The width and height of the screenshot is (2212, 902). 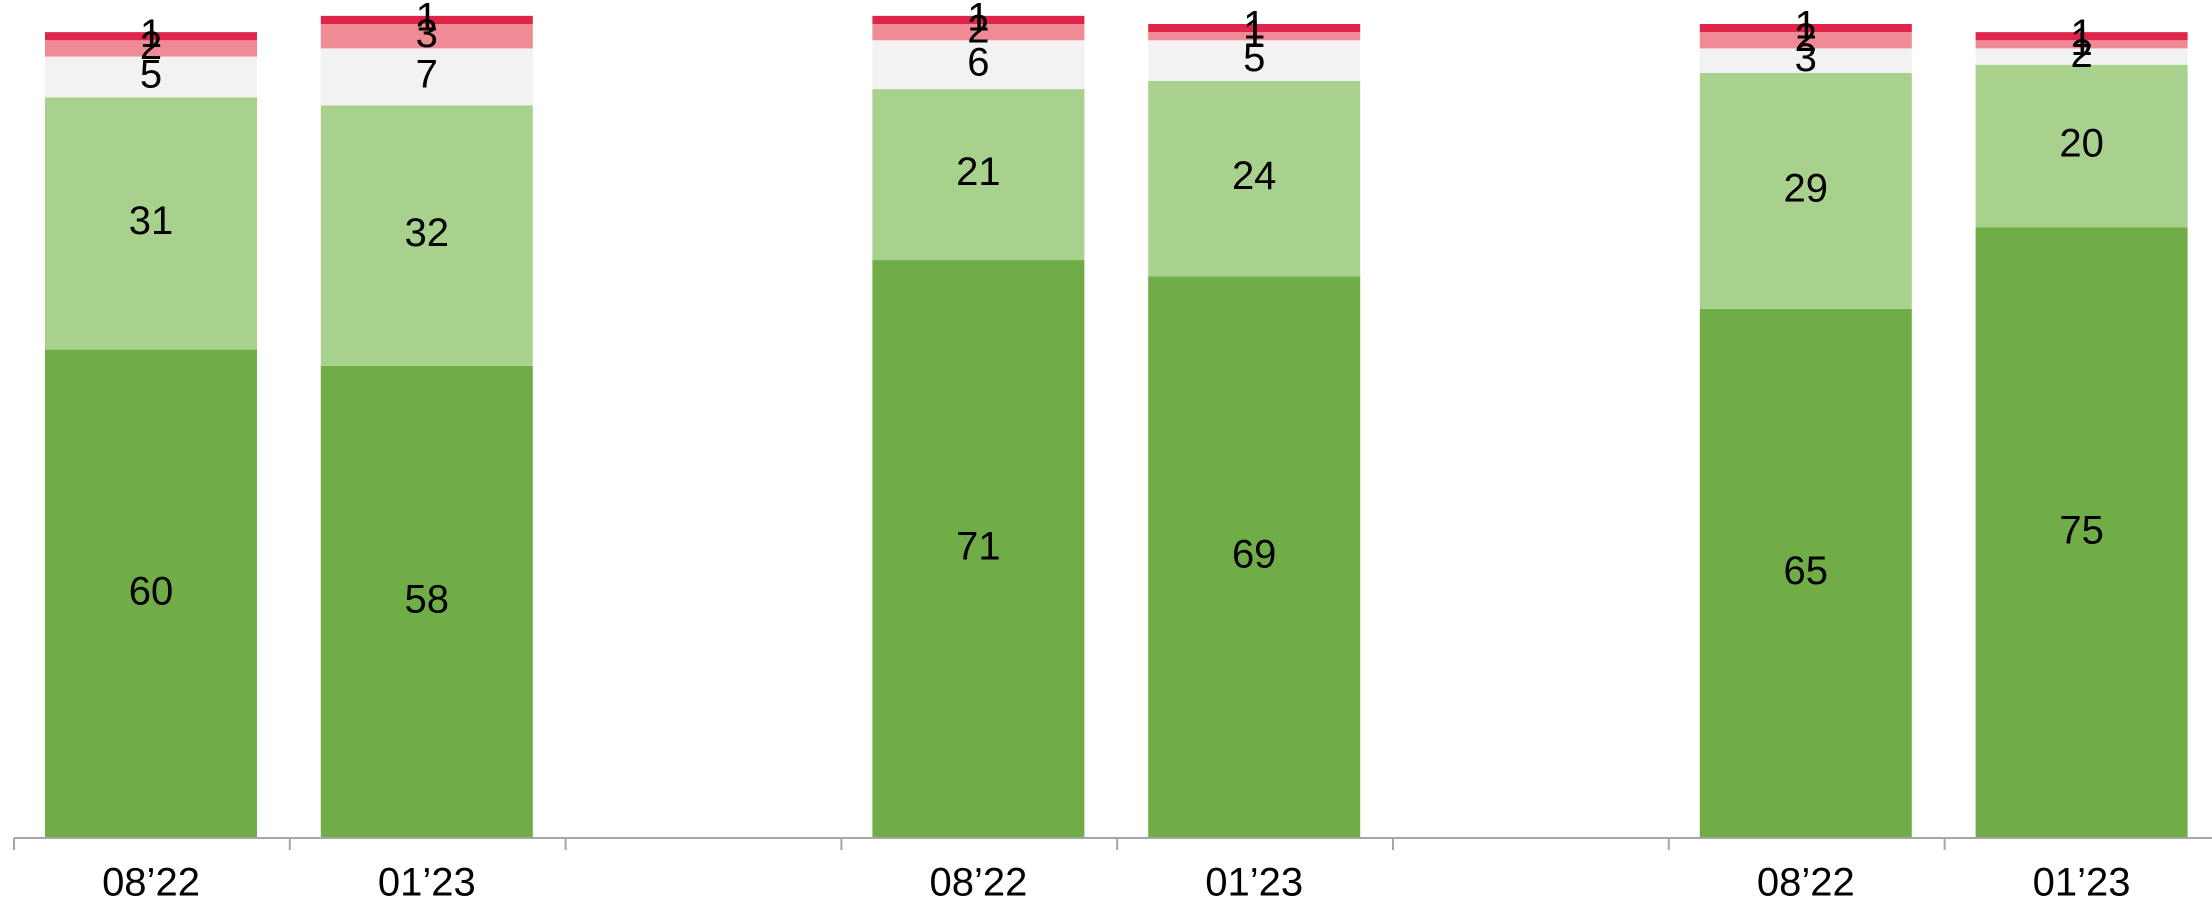 What do you see at coordinates (978, 172) in the screenshot?
I see `data-label: 21` at bounding box center [978, 172].